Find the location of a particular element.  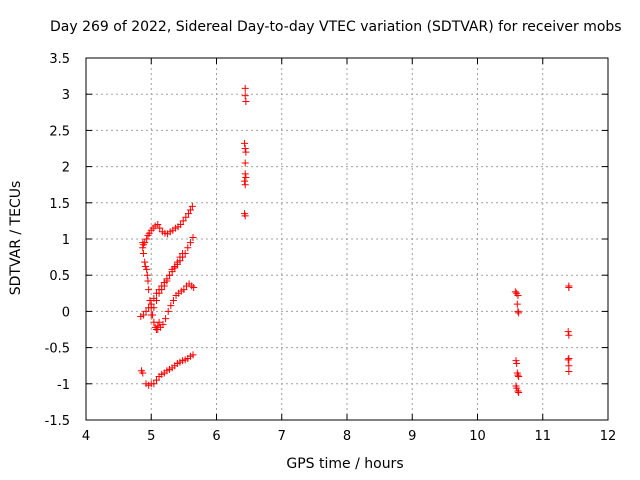

x-axis-label: GPS time / hours is located at coordinates (345, 464).